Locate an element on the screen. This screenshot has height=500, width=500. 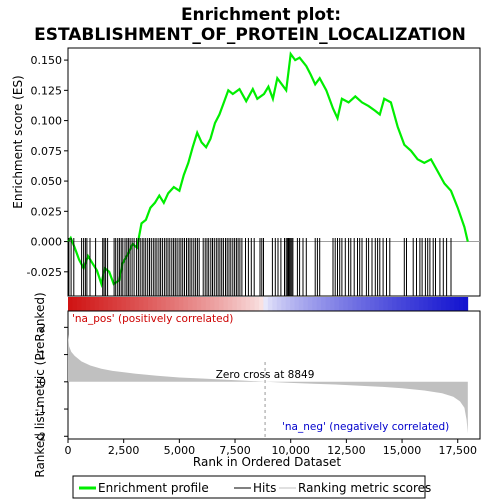
x-tick-label: 2,500 is located at coordinates (124, 450).